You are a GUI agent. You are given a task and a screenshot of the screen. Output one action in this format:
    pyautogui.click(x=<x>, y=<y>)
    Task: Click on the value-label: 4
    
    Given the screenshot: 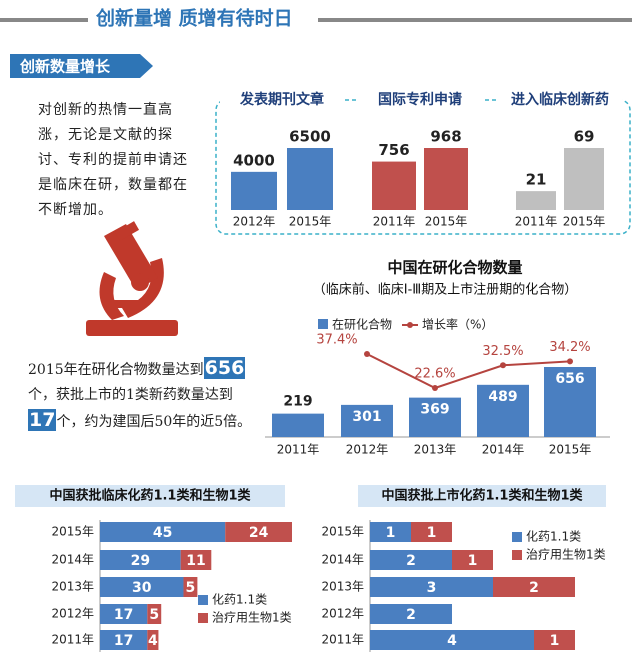 What is the action you would take?
    pyautogui.click(x=452, y=641)
    